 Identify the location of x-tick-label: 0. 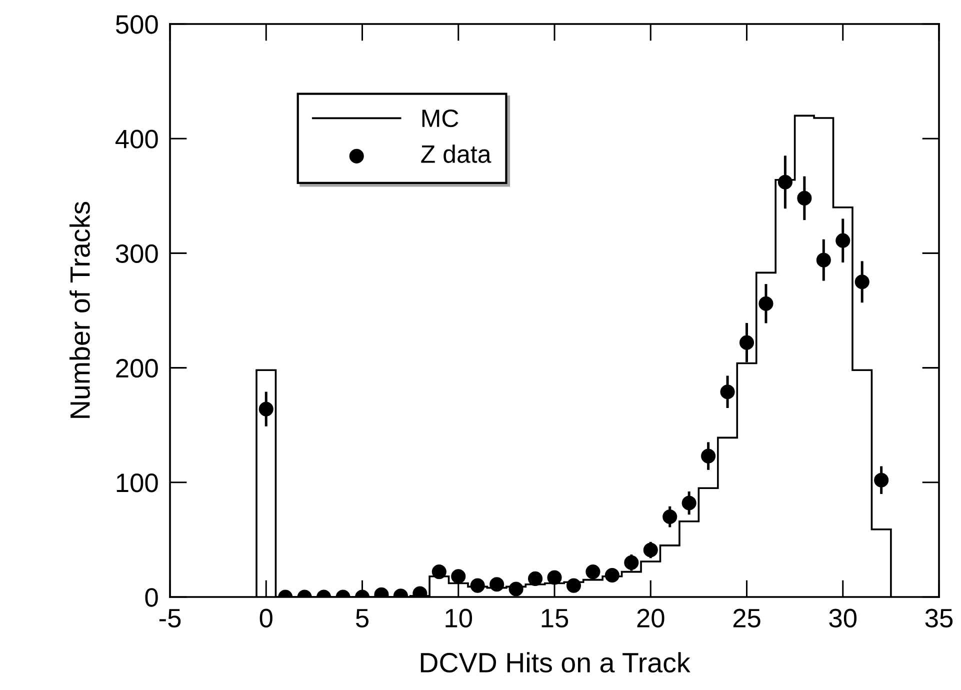
(266, 618).